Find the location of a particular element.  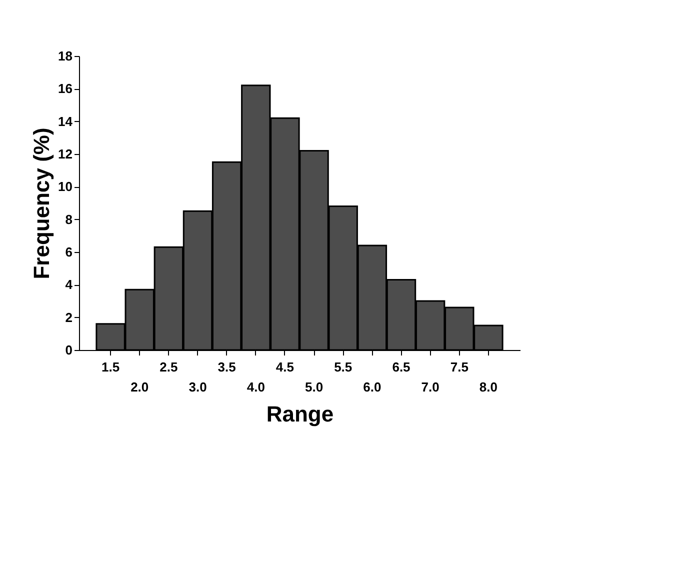

x-tick-label: 5.5 is located at coordinates (343, 367).